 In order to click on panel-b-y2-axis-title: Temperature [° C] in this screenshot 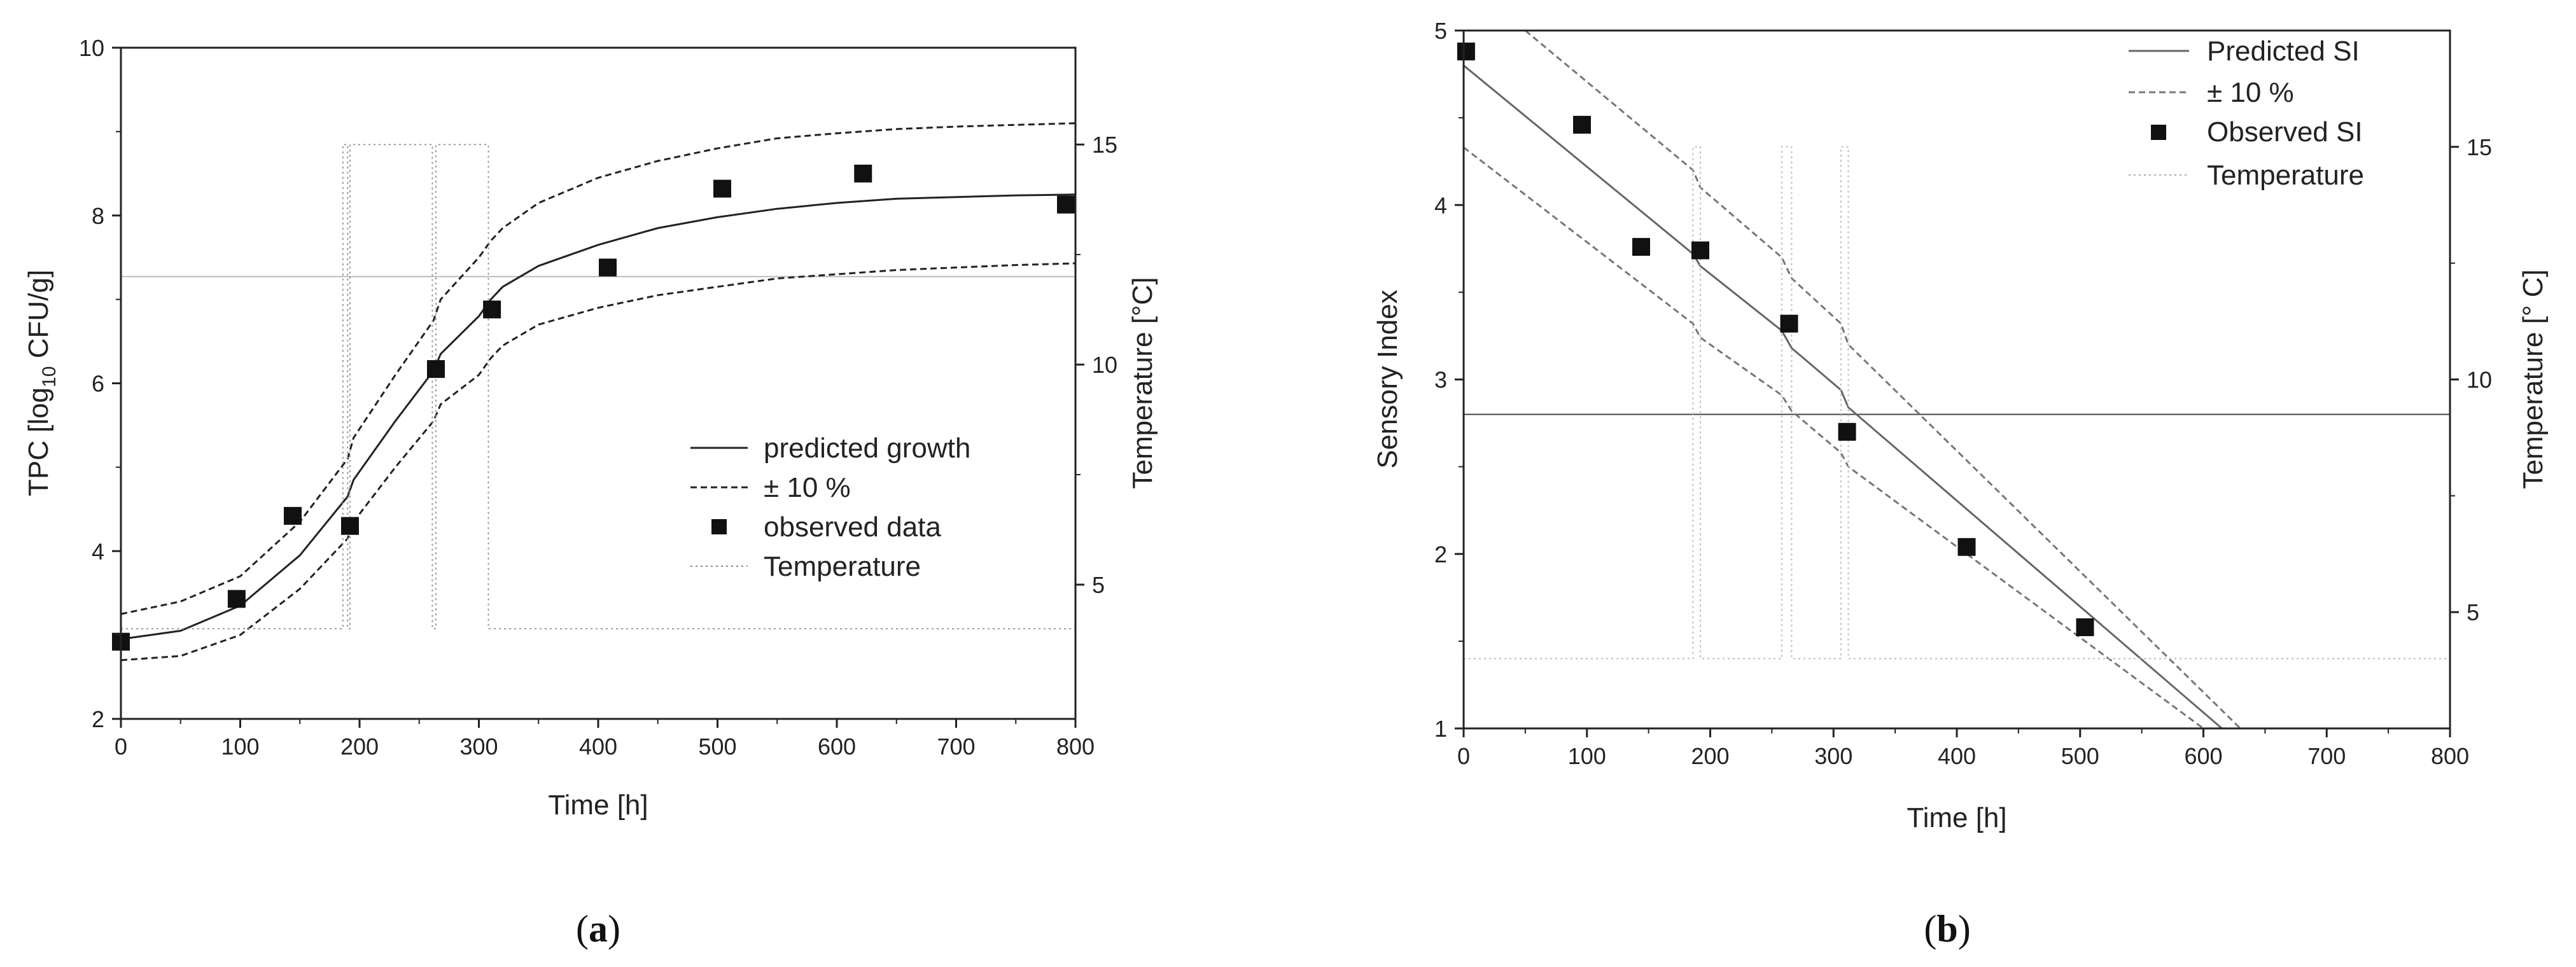, I will do `click(2533, 379)`.